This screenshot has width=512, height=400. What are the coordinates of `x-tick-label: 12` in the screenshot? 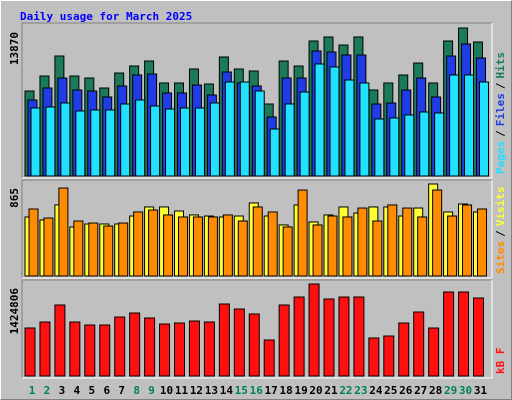 It's located at (196, 390).